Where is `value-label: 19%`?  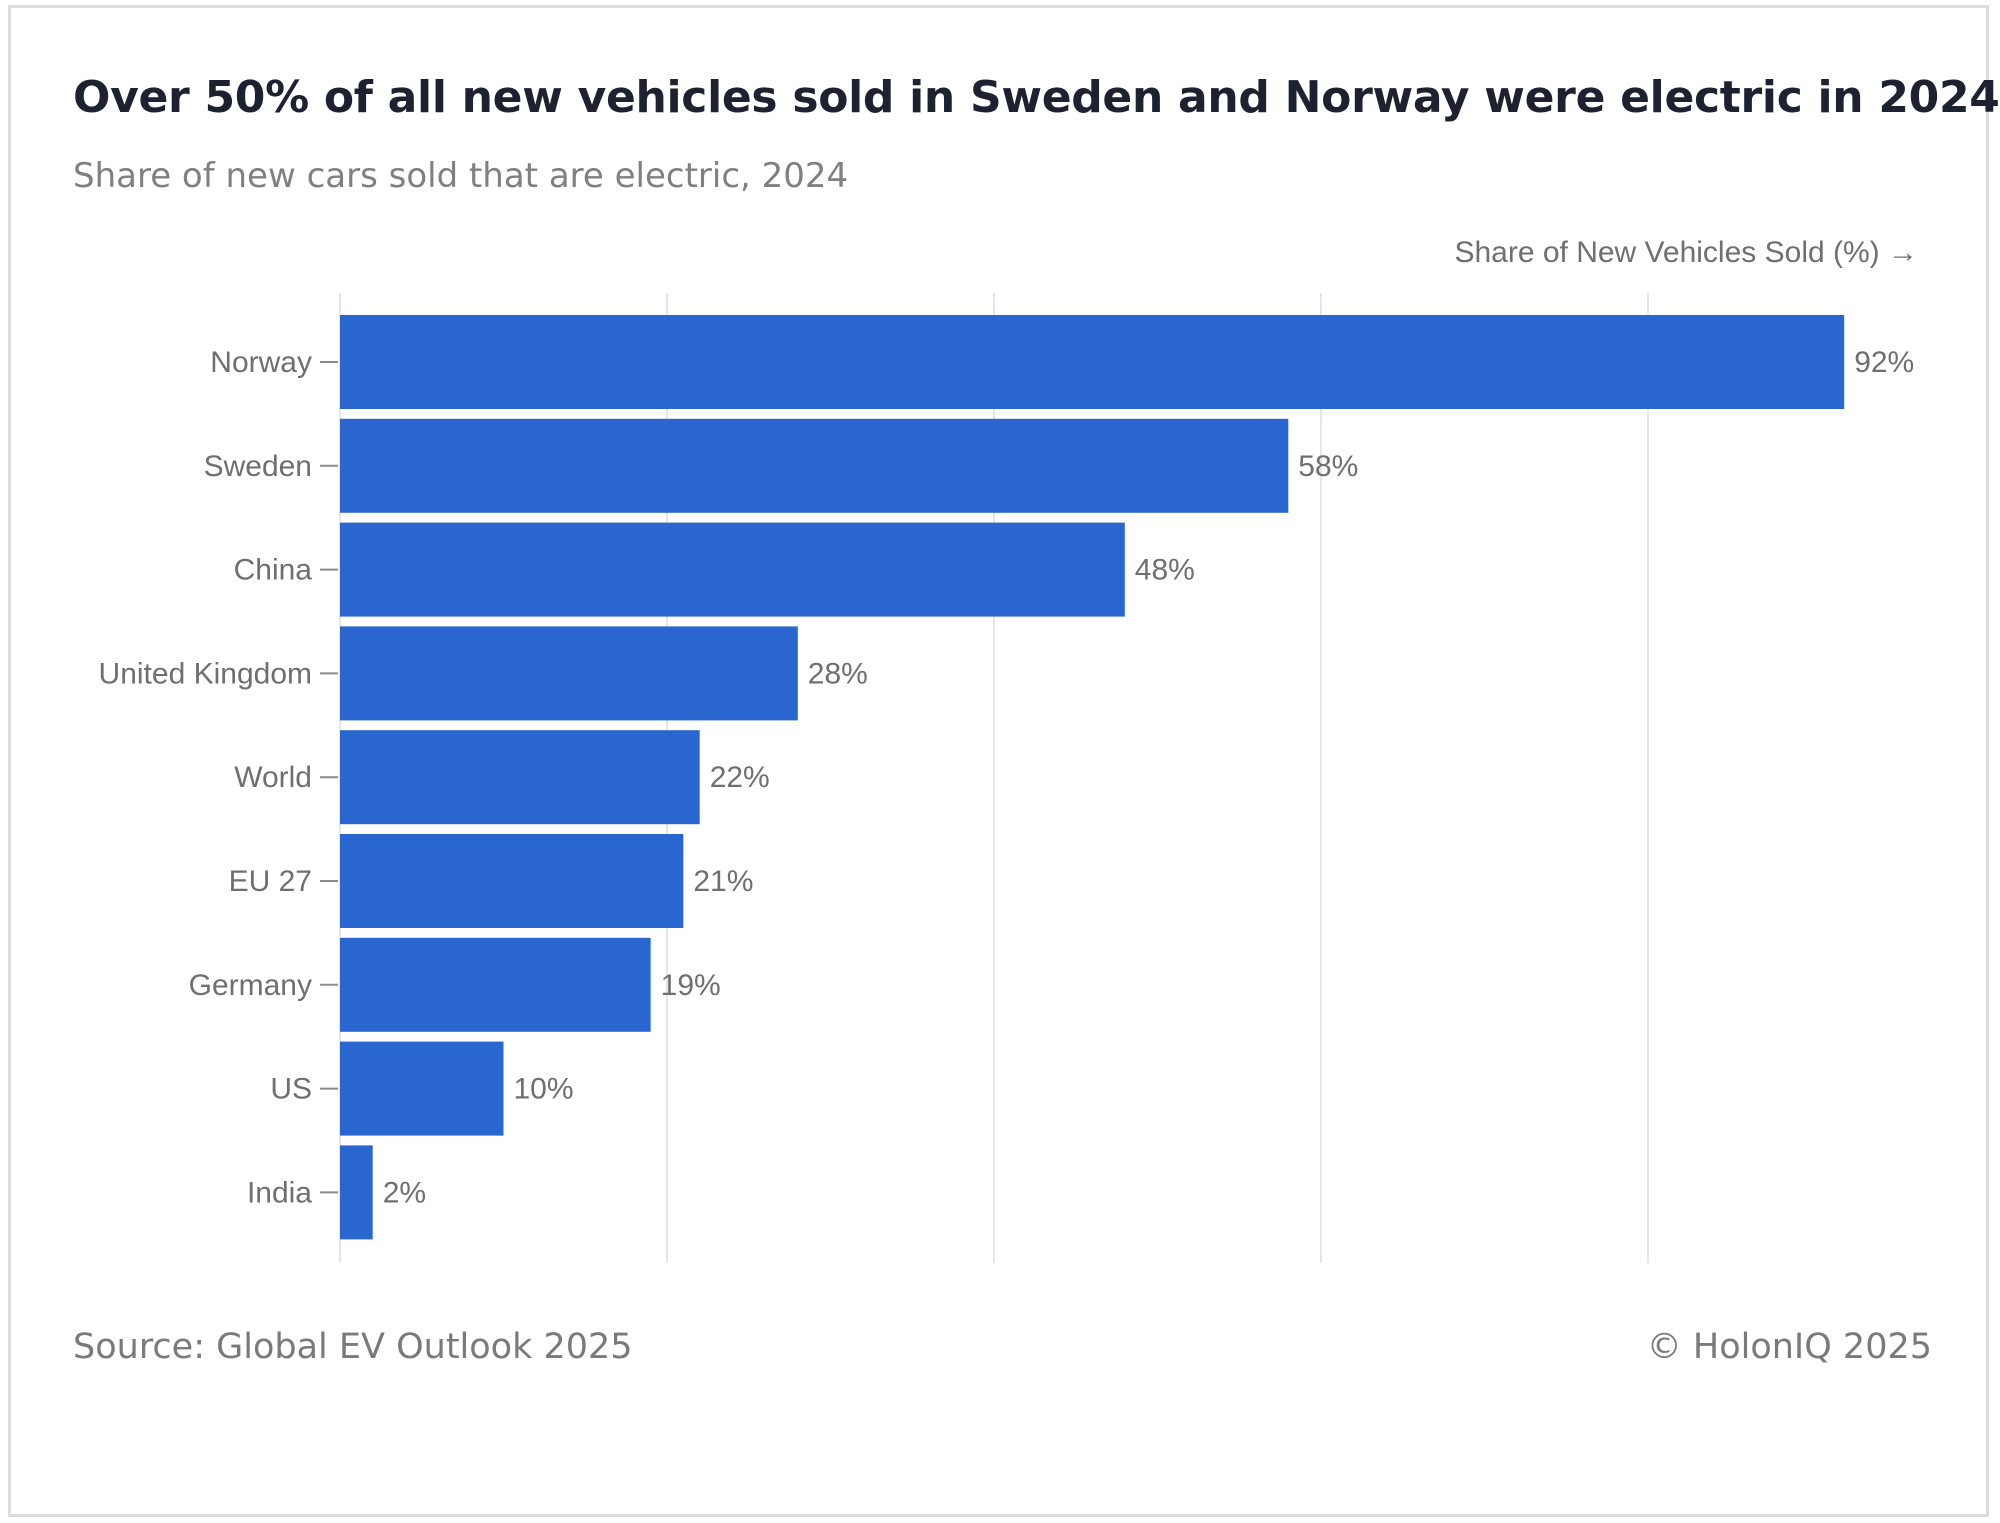 value-label: 19% is located at coordinates (691, 985).